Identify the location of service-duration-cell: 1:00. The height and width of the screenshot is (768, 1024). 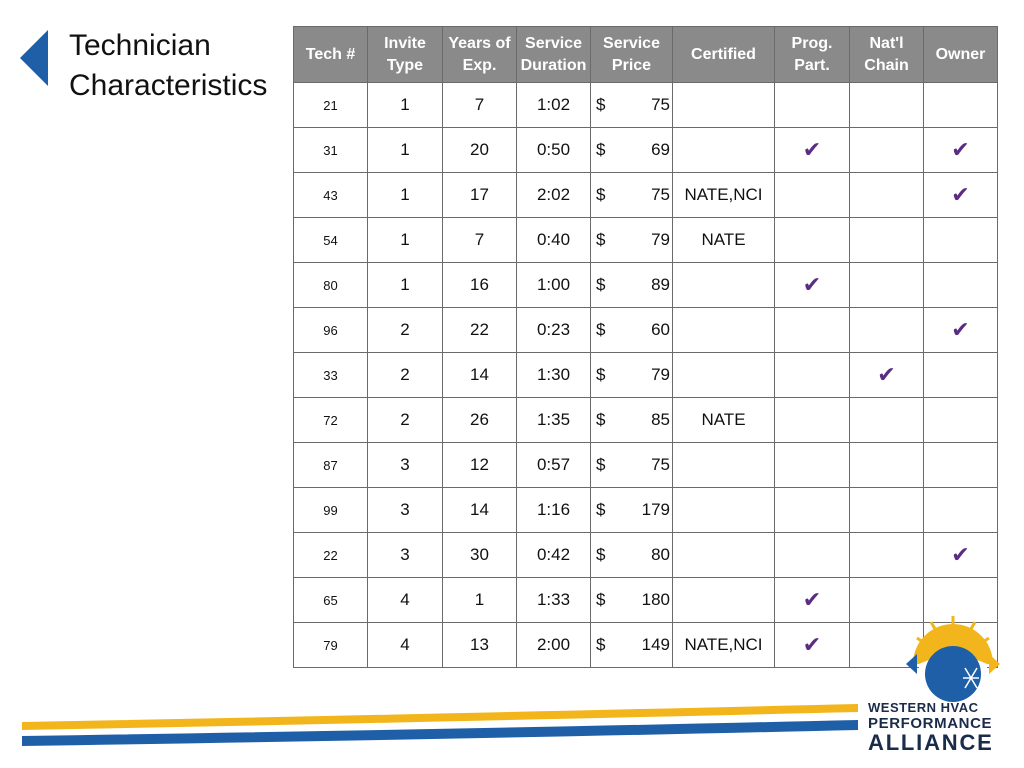
(553, 285).